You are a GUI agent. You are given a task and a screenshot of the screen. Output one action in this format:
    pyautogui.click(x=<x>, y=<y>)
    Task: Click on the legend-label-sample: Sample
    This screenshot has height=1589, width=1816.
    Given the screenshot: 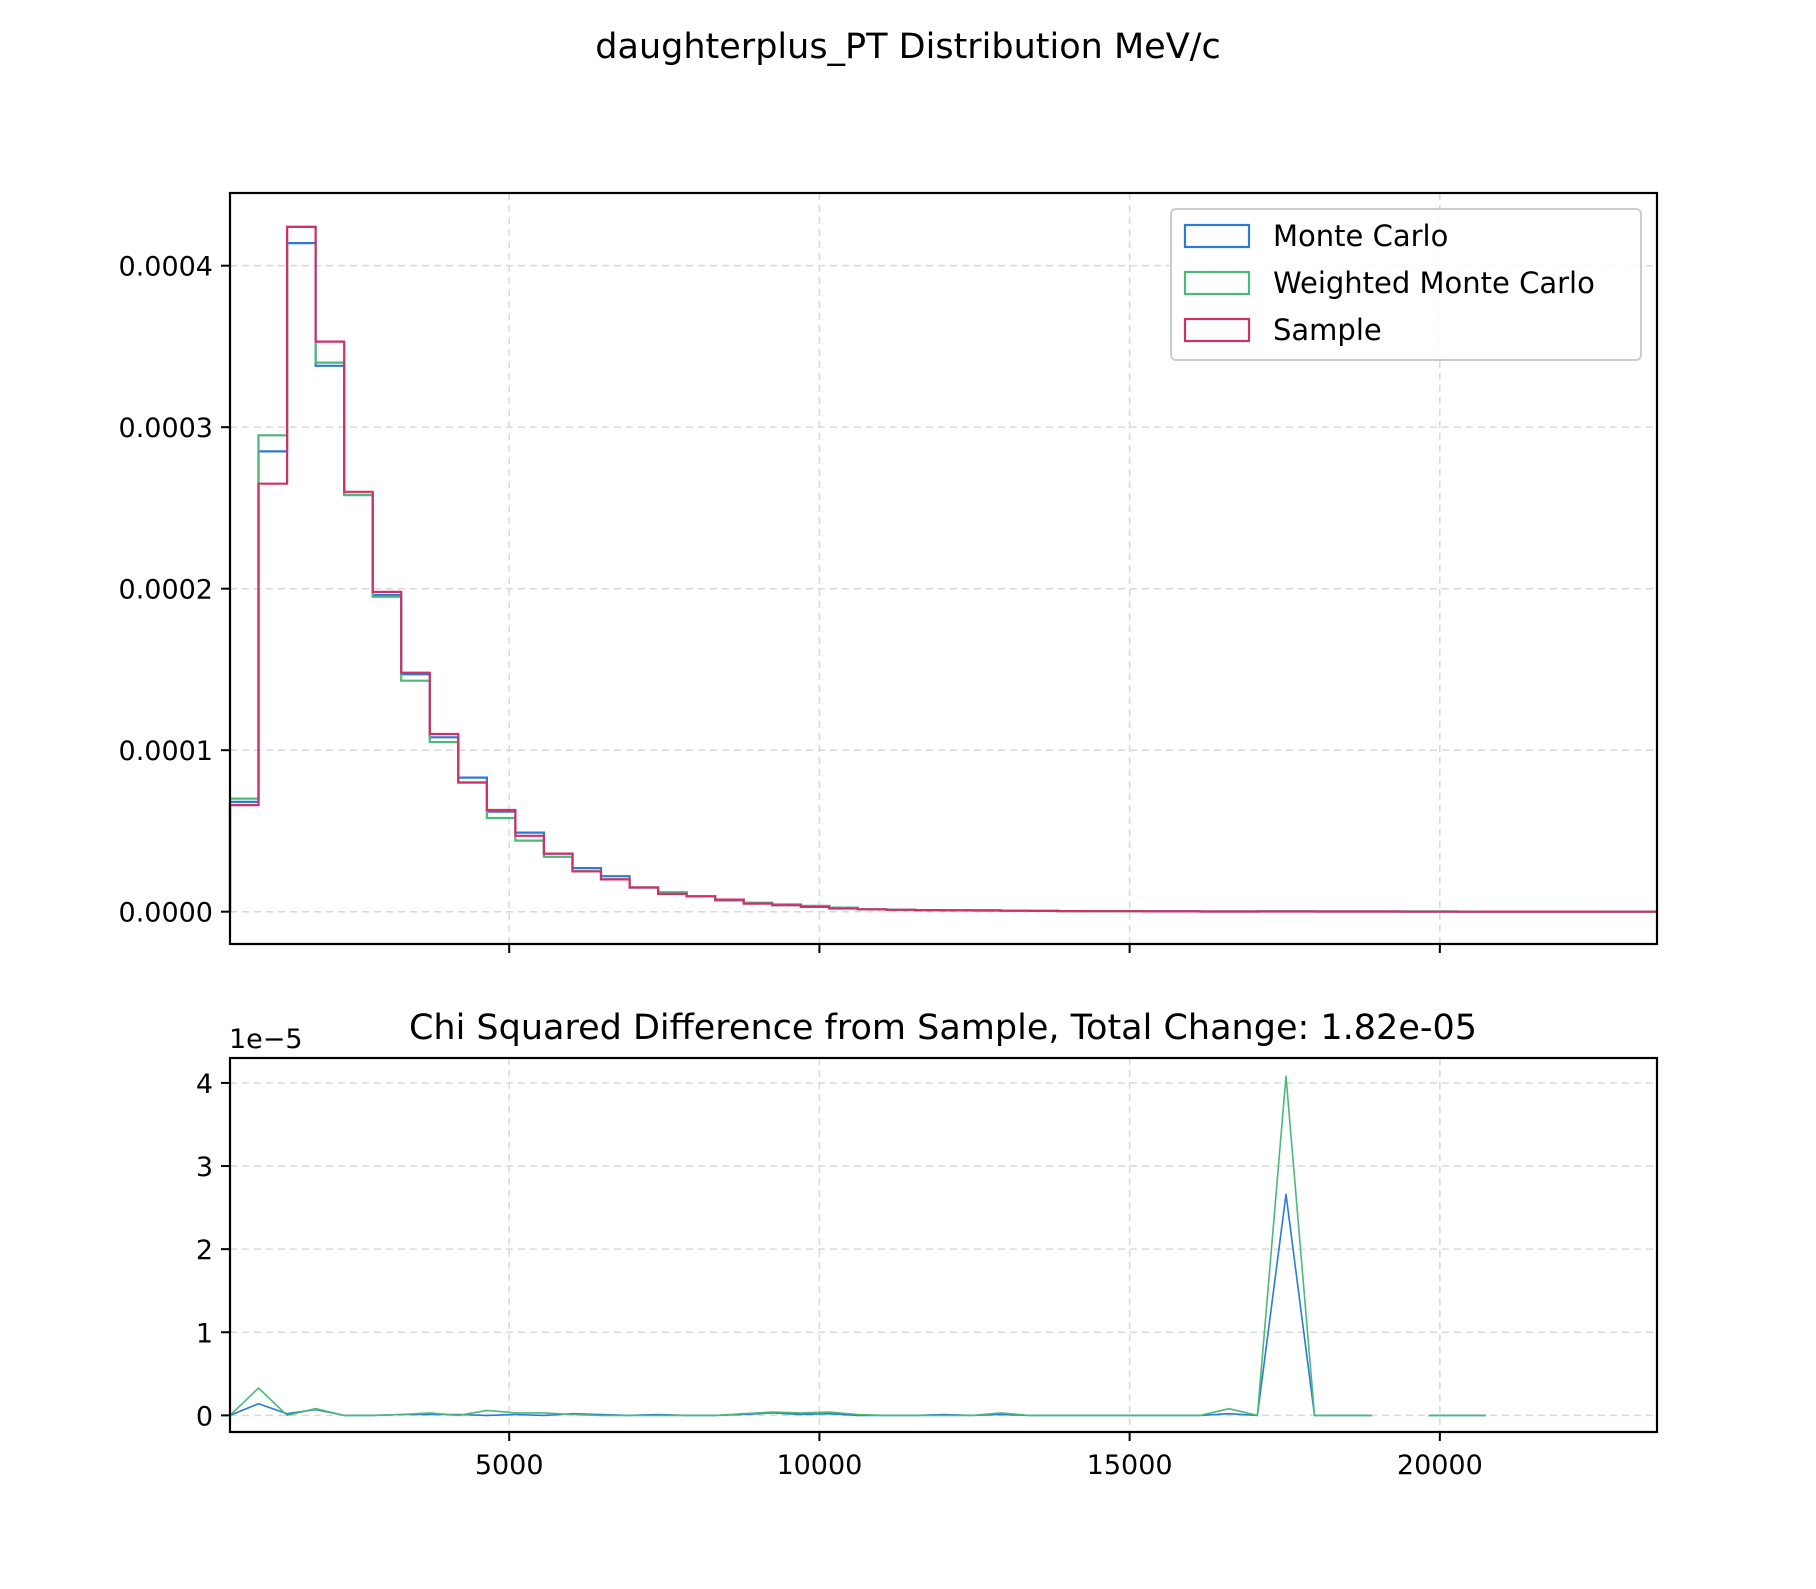 What is the action you would take?
    pyautogui.click(x=1327, y=330)
    